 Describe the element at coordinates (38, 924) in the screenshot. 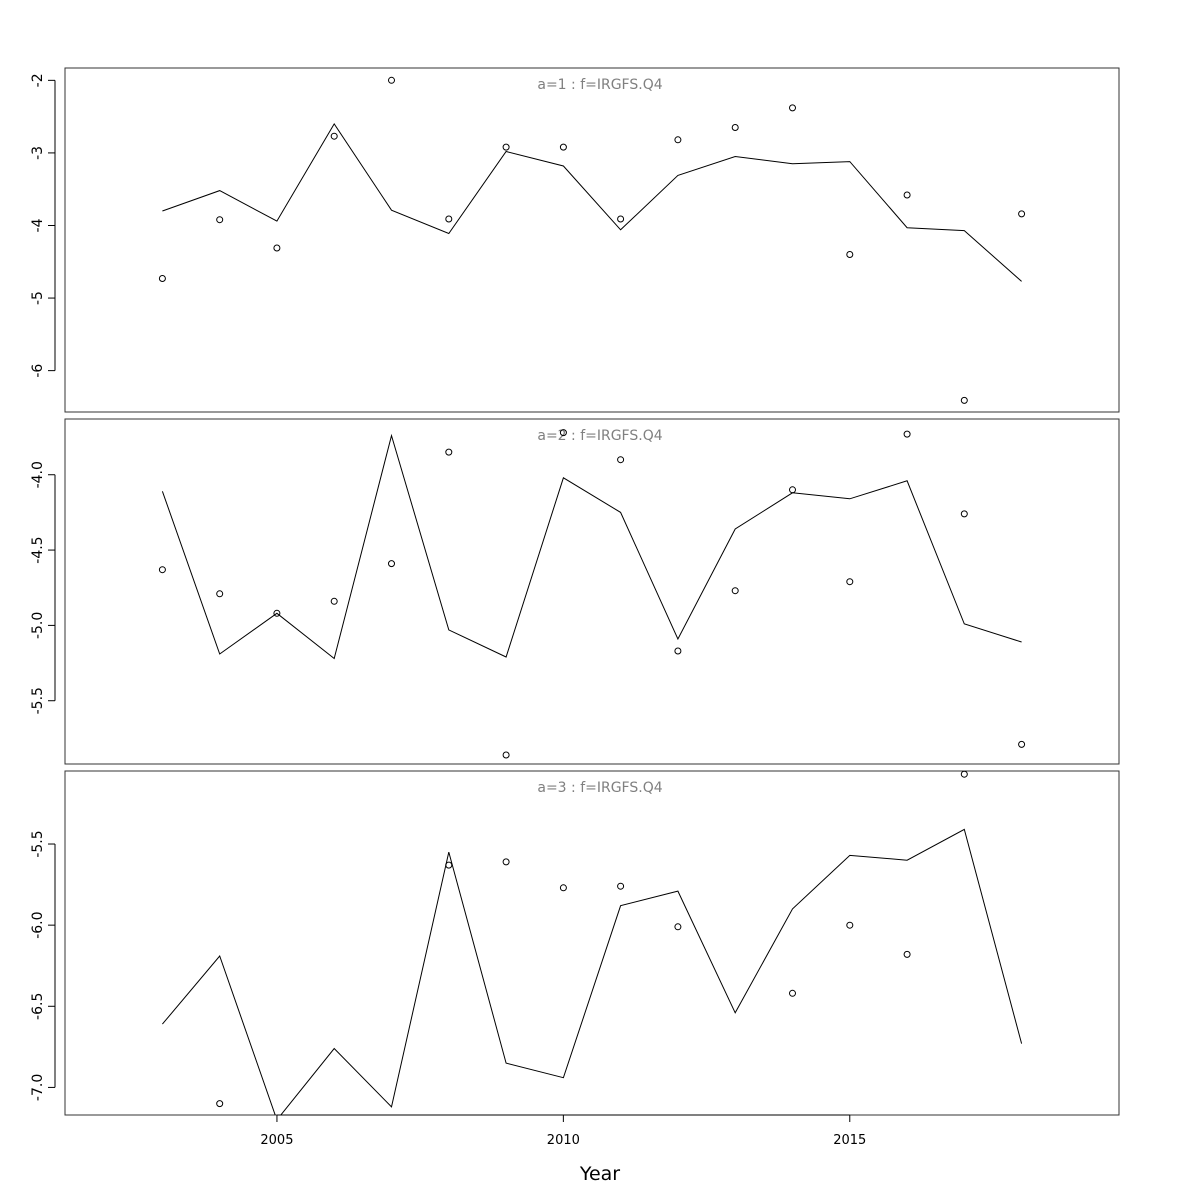

I see `y-tick-label: -6.0` at that location.